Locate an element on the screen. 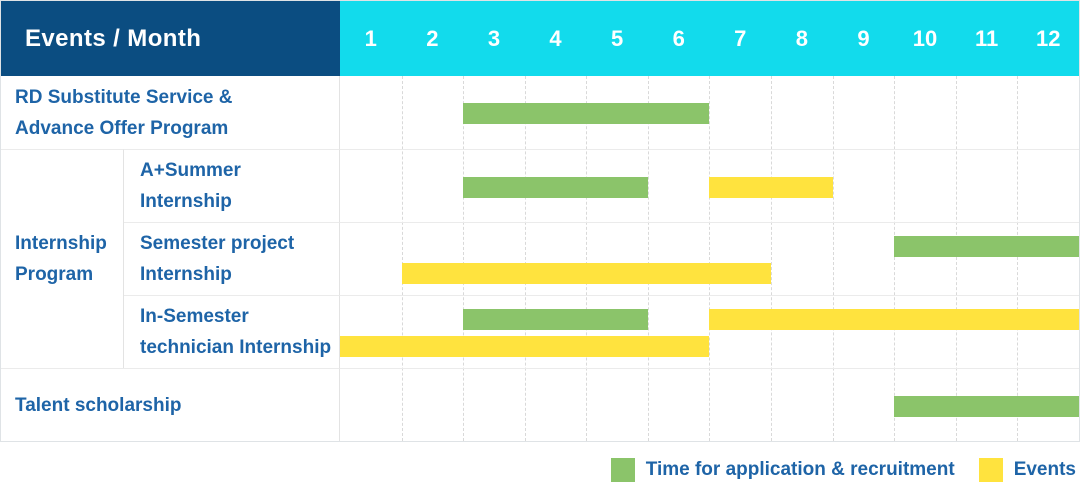 The width and height of the screenshot is (1080, 494). label-line: A+Summer is located at coordinates (190, 170).